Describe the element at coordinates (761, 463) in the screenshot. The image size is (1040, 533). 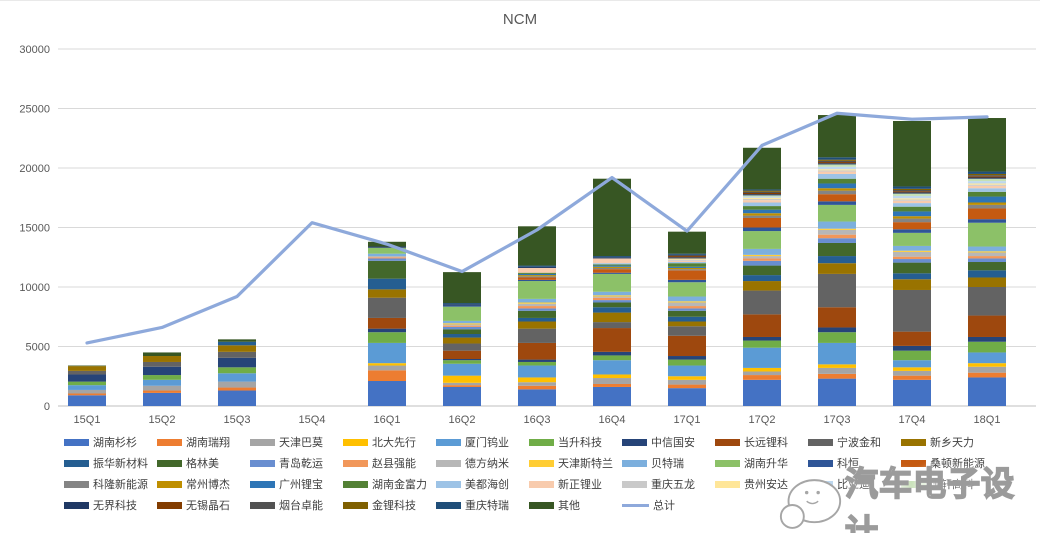
I see `legend-item: 湖南升华` at that location.